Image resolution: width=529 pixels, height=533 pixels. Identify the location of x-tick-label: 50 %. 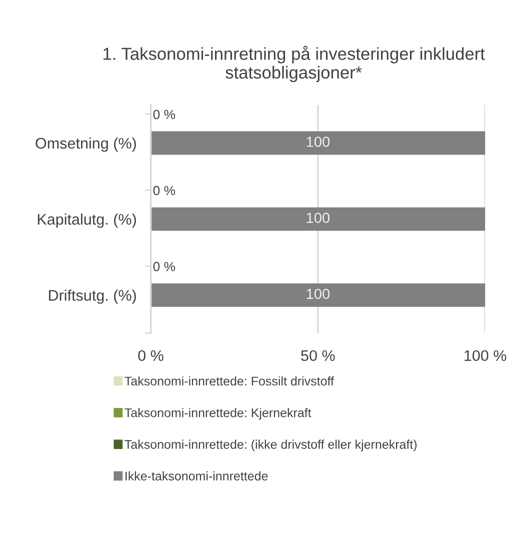
(318, 356).